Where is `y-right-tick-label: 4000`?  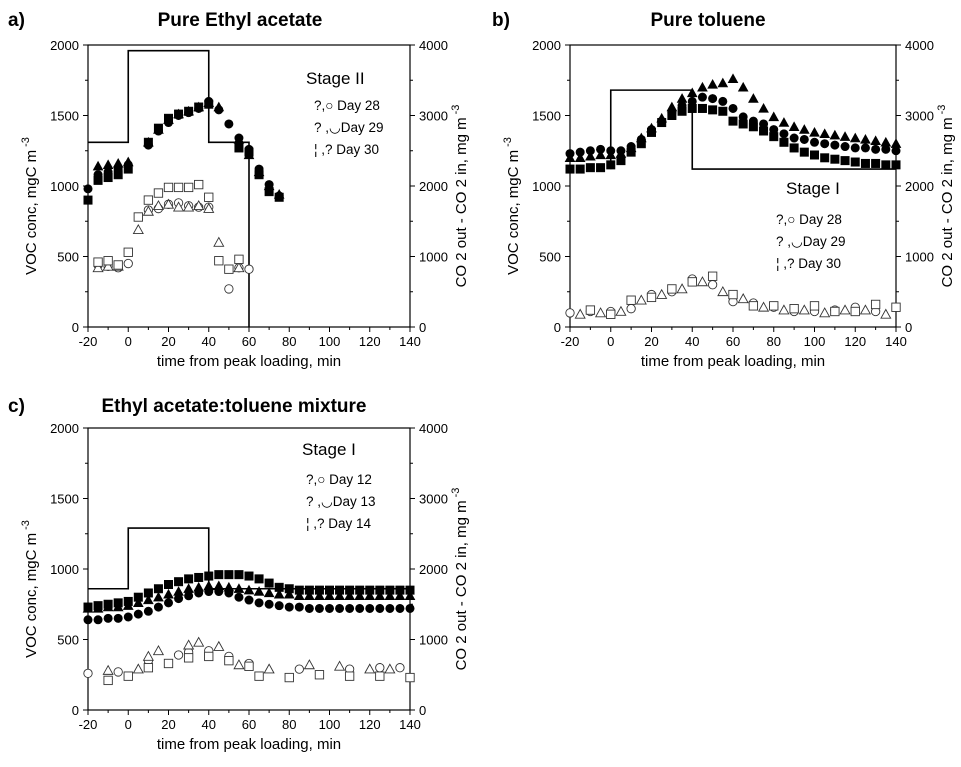 y-right-tick-label: 4000 is located at coordinates (433, 45).